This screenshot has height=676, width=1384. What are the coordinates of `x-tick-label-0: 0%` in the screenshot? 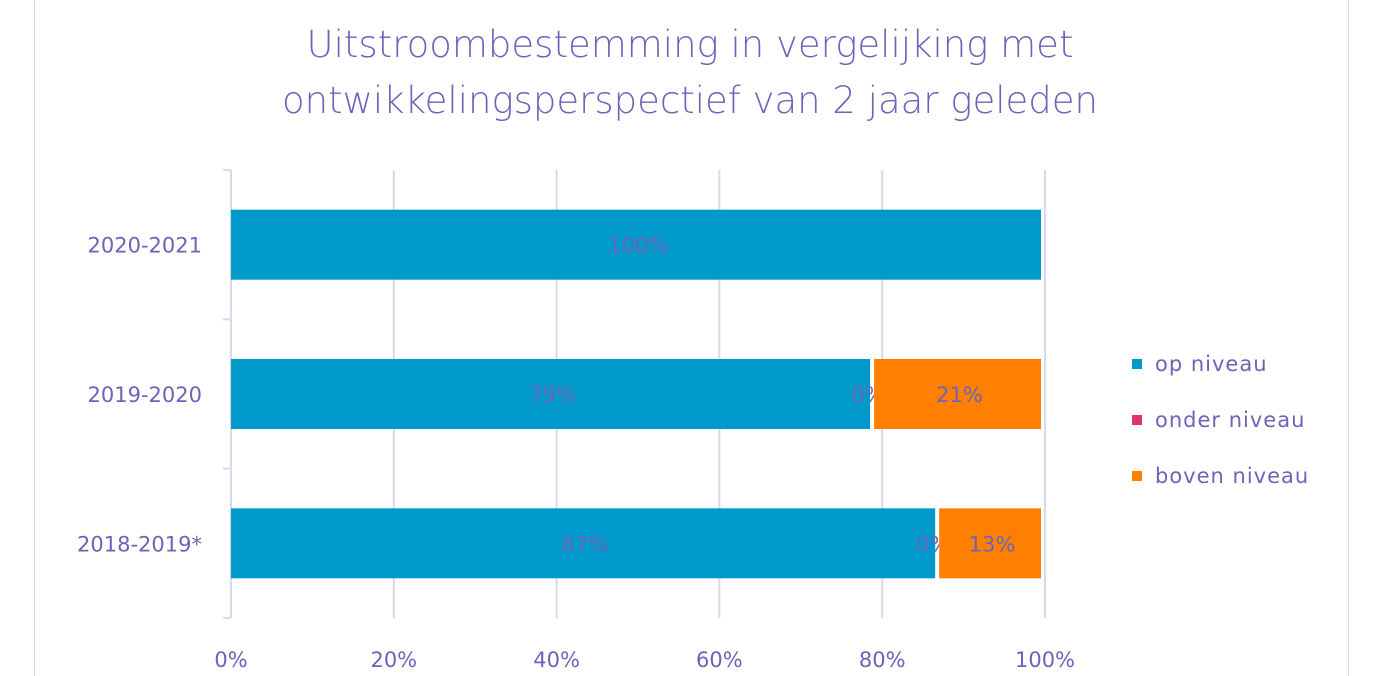 It's located at (230, 660).